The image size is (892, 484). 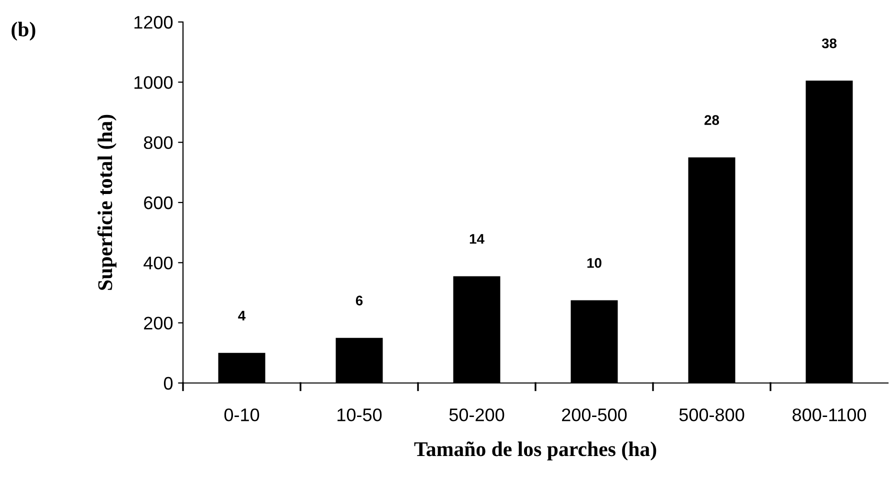 What do you see at coordinates (594, 263) in the screenshot?
I see `annotation: 10` at bounding box center [594, 263].